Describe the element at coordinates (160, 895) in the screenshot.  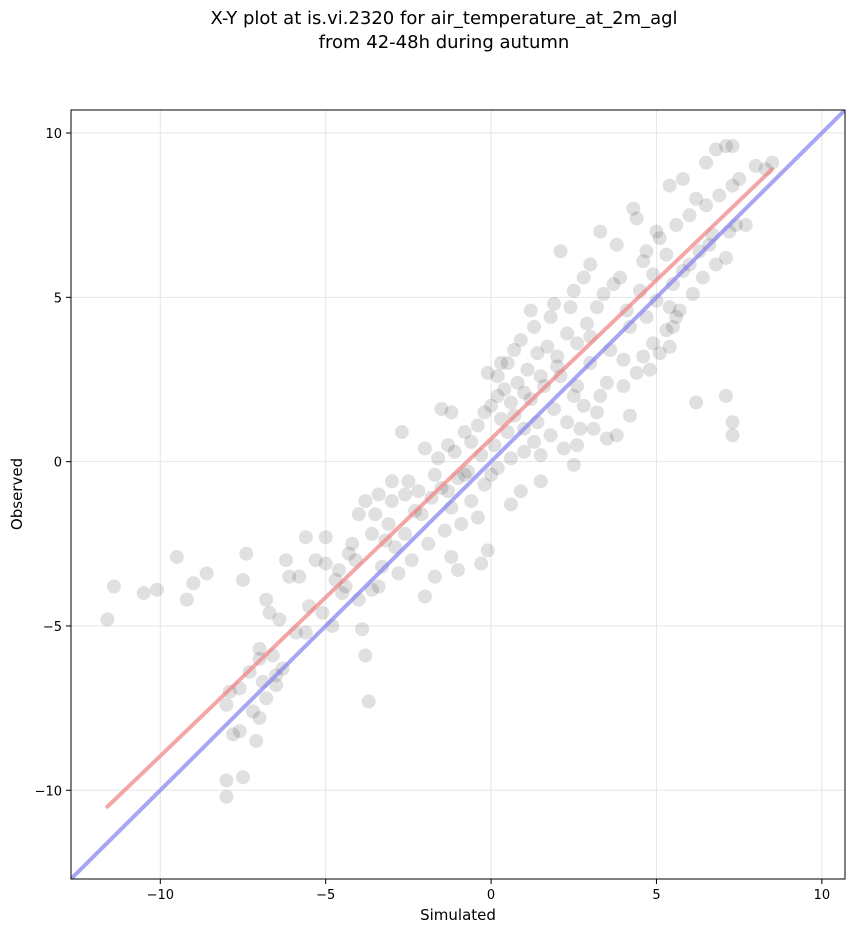
I see `x-tick-label: −10` at that location.